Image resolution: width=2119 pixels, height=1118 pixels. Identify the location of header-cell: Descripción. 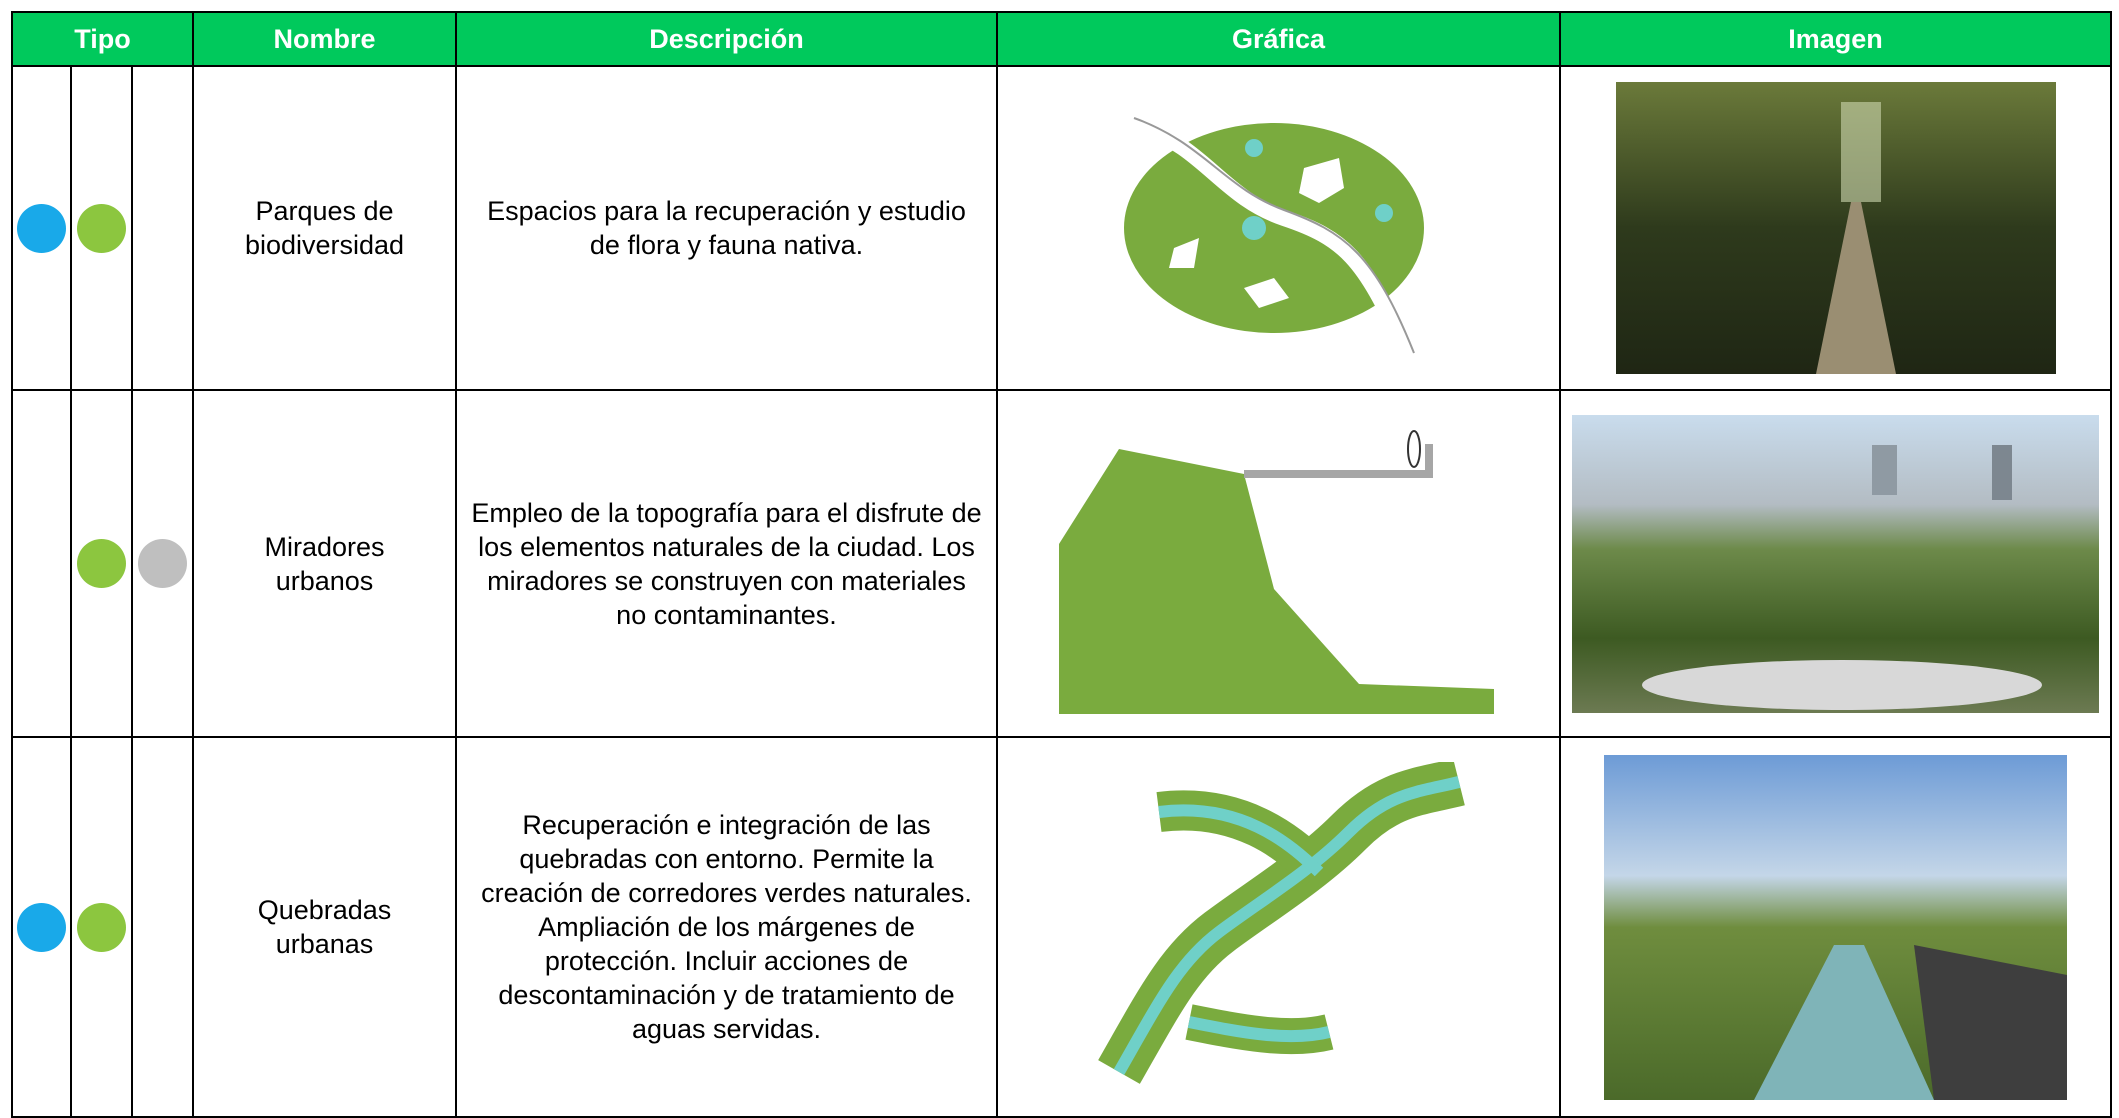
(726, 39).